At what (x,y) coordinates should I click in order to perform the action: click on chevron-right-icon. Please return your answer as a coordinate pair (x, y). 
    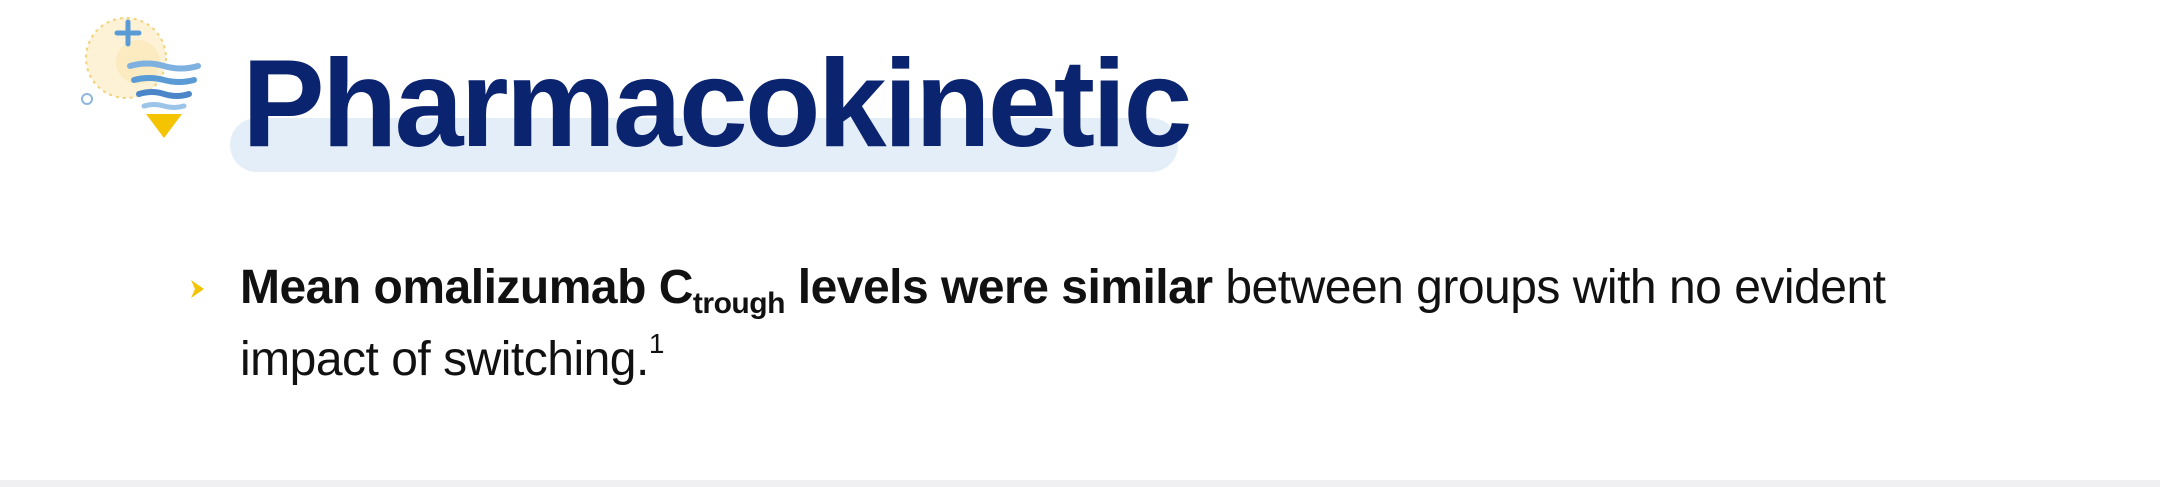
    Looking at the image, I should click on (197, 289).